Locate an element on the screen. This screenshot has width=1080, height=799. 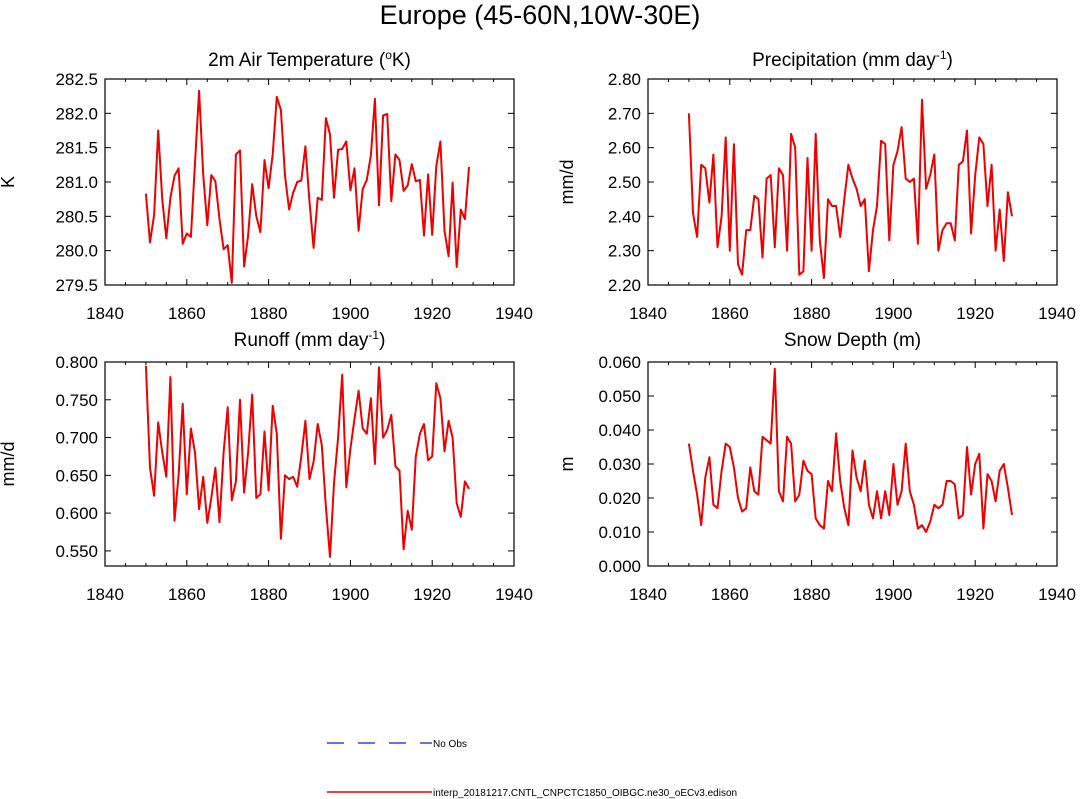
y-tick-label: 2.70 is located at coordinates (624, 113).